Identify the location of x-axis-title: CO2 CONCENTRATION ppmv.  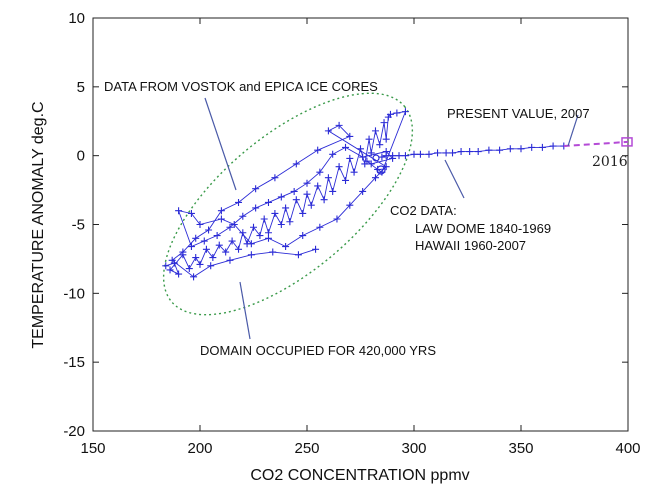
(359, 475).